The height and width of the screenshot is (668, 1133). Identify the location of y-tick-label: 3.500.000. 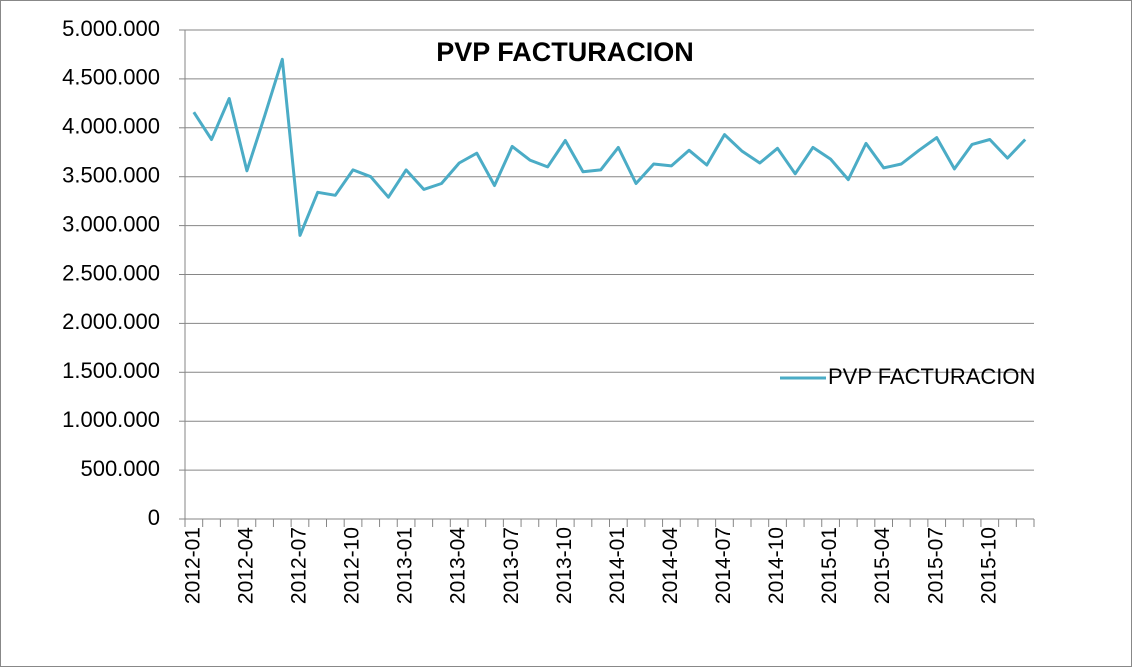
(111, 175).